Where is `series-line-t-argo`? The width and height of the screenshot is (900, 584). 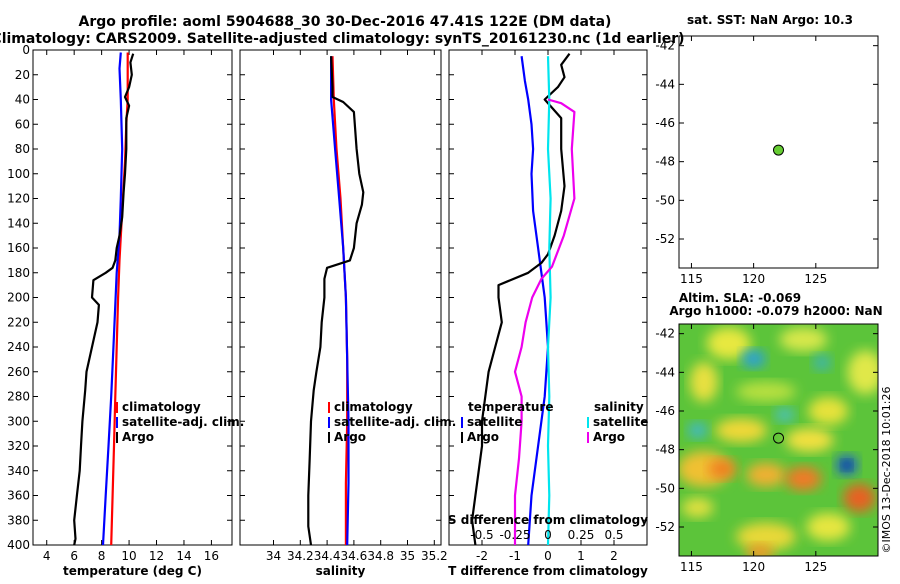
series-line-t-argo is located at coordinates (521, 299).